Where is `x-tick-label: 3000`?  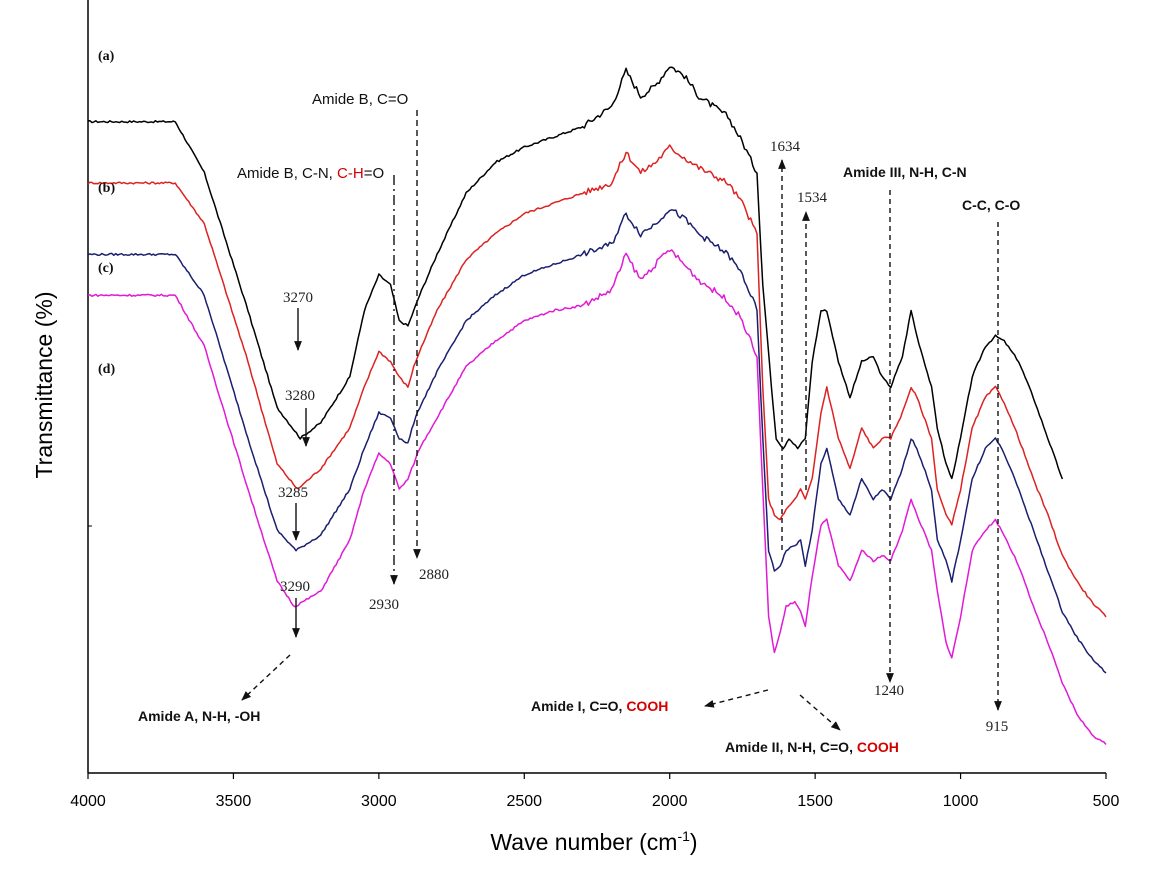 x-tick-label: 3000 is located at coordinates (379, 801).